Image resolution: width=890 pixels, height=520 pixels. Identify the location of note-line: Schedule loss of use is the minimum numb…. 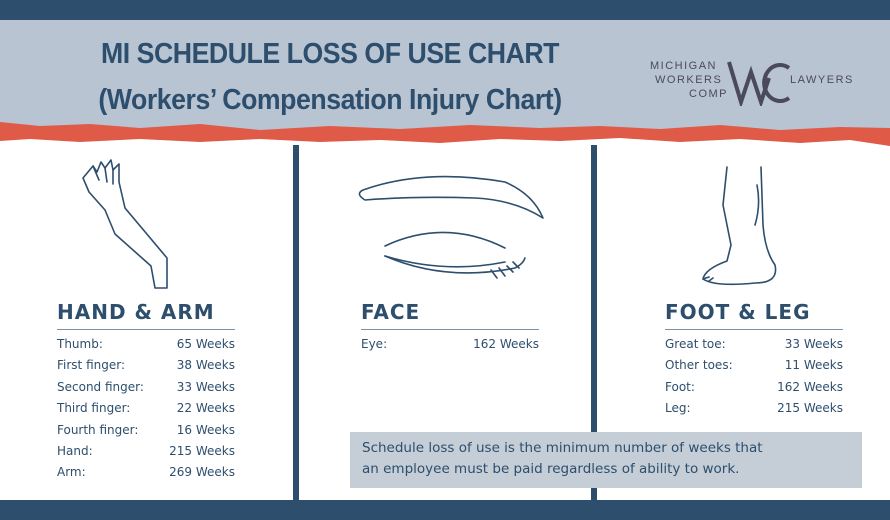
(562, 448).